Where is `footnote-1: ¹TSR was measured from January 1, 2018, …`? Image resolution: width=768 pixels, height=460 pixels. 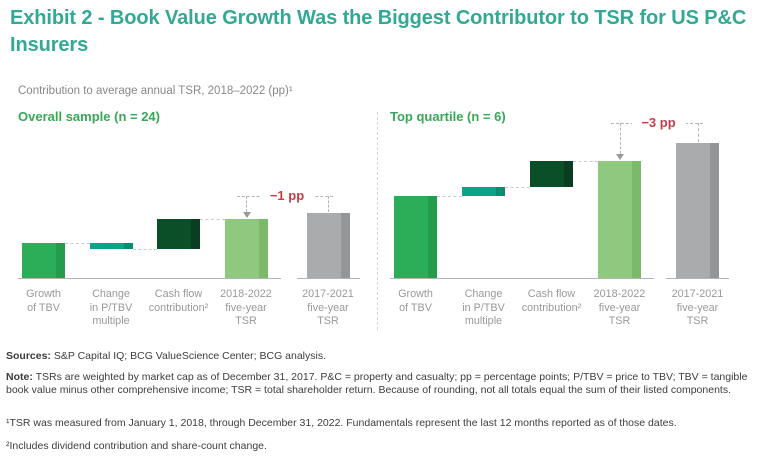
footnote-1: ¹TSR was measured from January 1, 2018, … is located at coordinates (341, 423).